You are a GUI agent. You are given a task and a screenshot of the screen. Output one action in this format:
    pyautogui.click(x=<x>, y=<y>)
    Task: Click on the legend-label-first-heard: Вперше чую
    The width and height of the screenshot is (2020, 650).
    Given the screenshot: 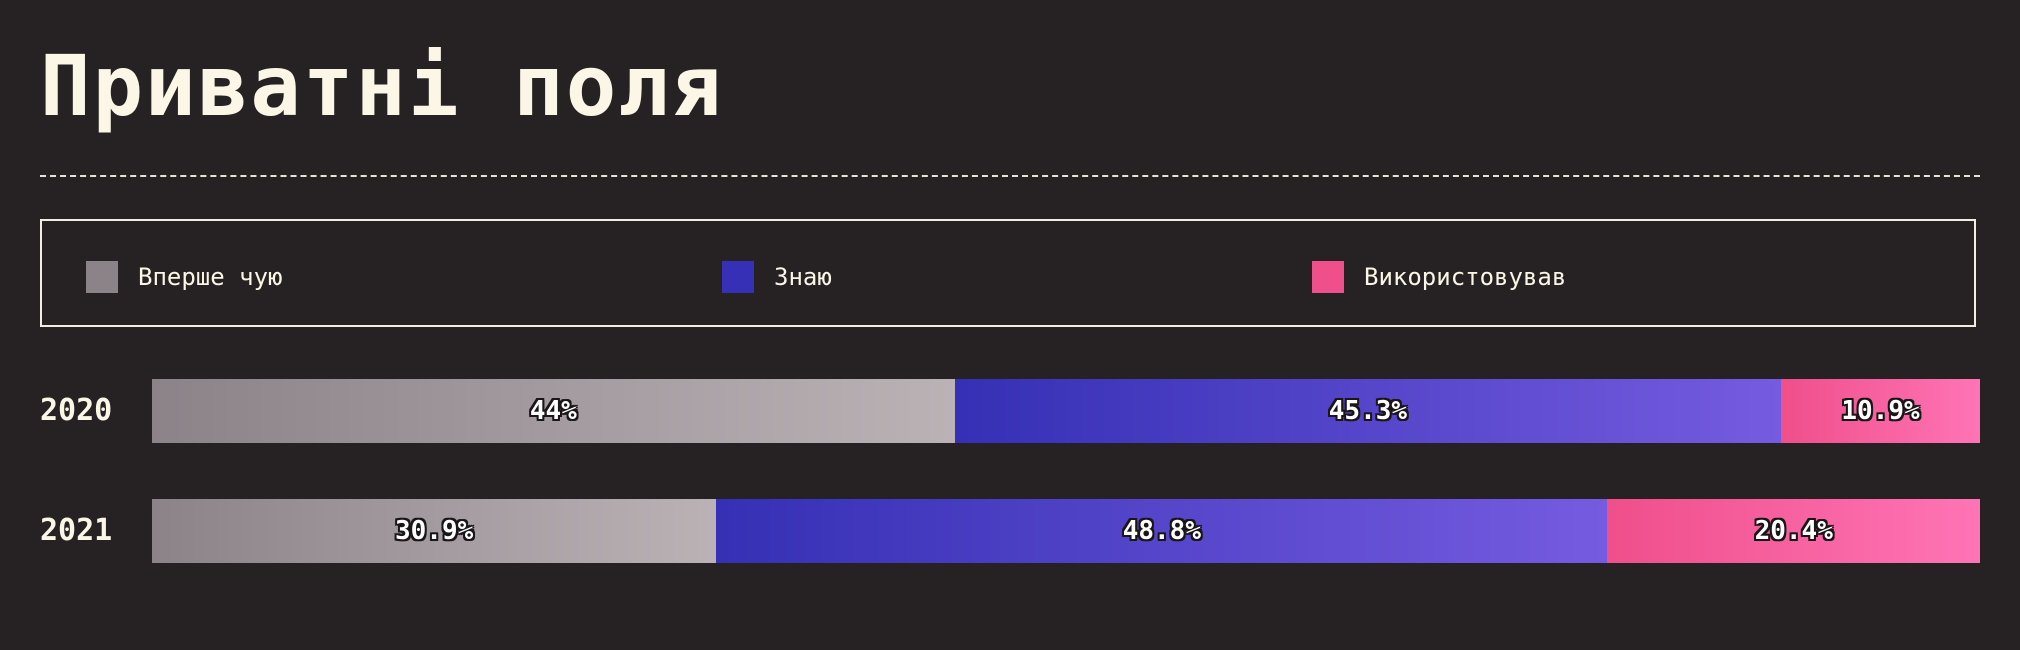 What is the action you would take?
    pyautogui.click(x=210, y=277)
    